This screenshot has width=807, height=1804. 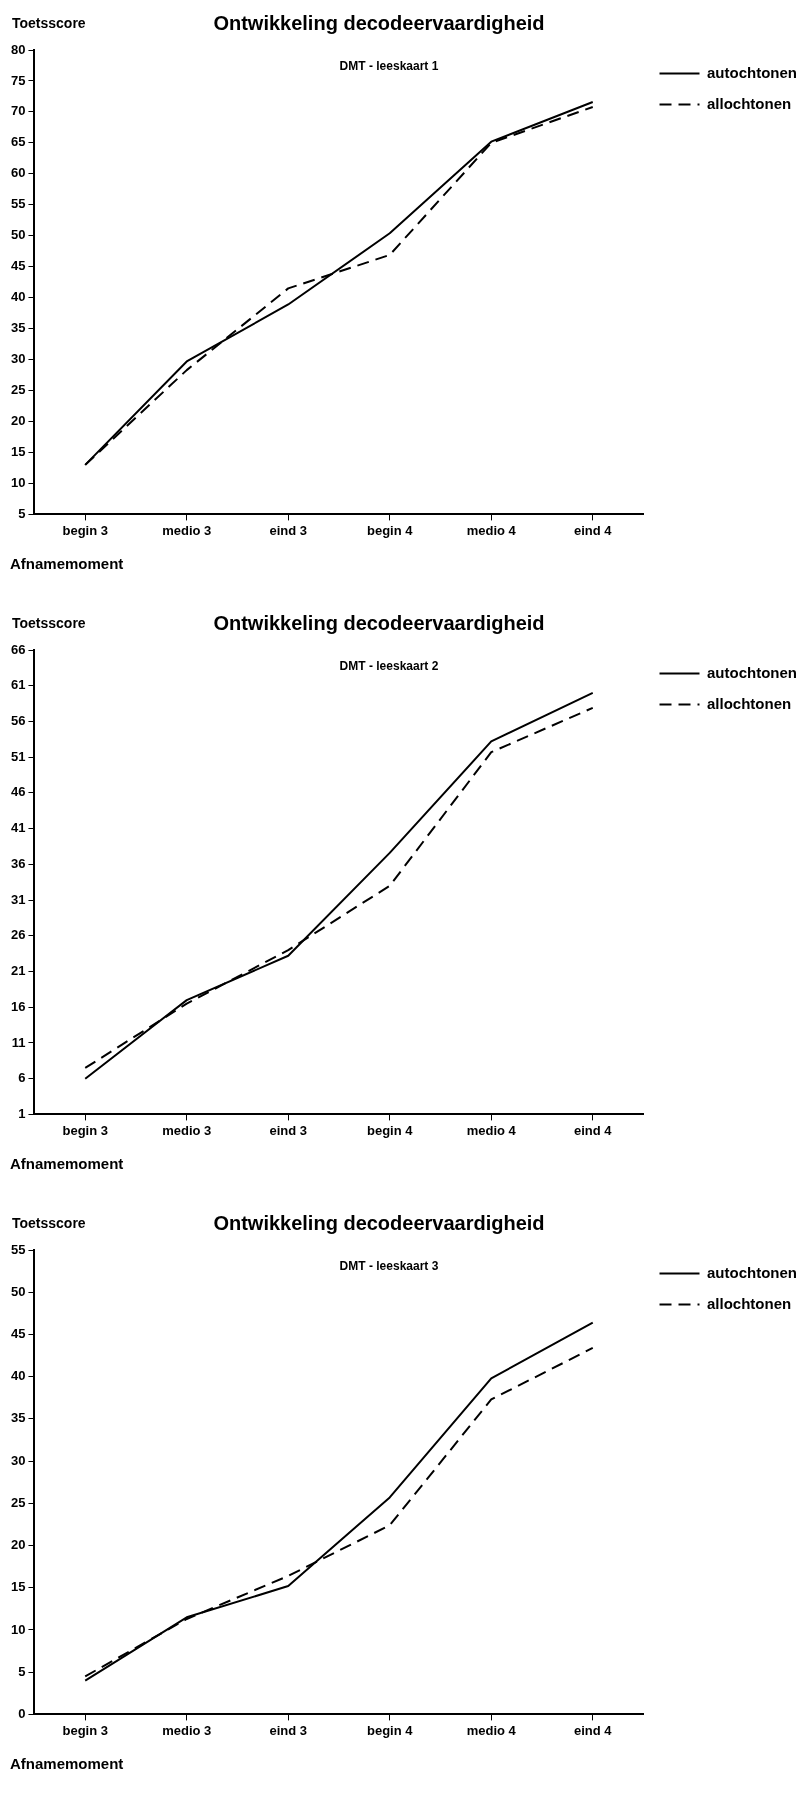 I want to click on y-tick-label: 11, so click(x=18, y=1042).